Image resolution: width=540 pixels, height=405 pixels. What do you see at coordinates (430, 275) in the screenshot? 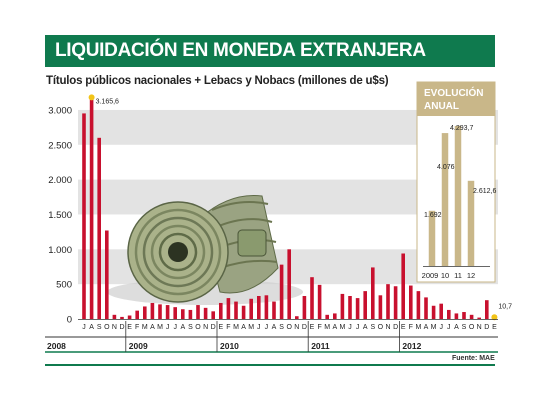
I see `inset-tick-label: 2009` at bounding box center [430, 275].